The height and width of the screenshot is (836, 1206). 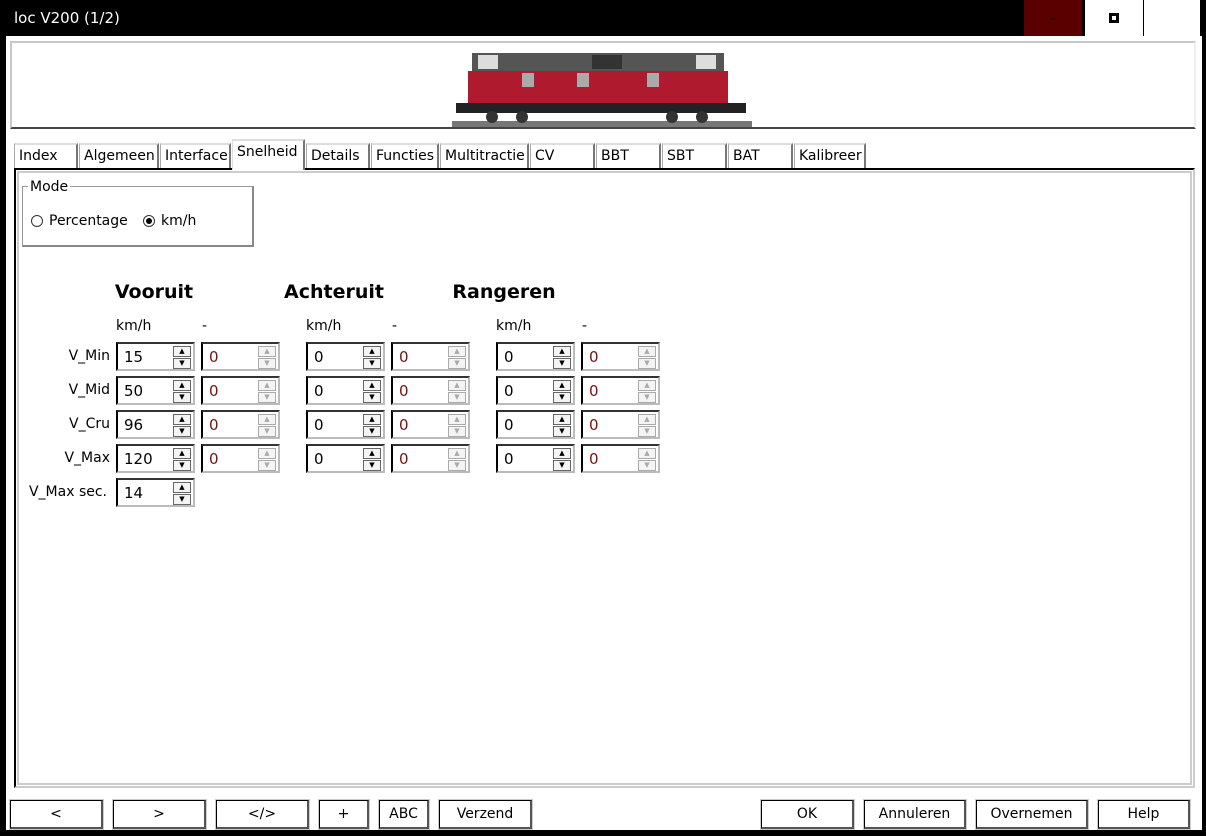 I want to click on spin-achteruit-v_cru-raw: 0 ▲ ▼, so click(x=430, y=424).